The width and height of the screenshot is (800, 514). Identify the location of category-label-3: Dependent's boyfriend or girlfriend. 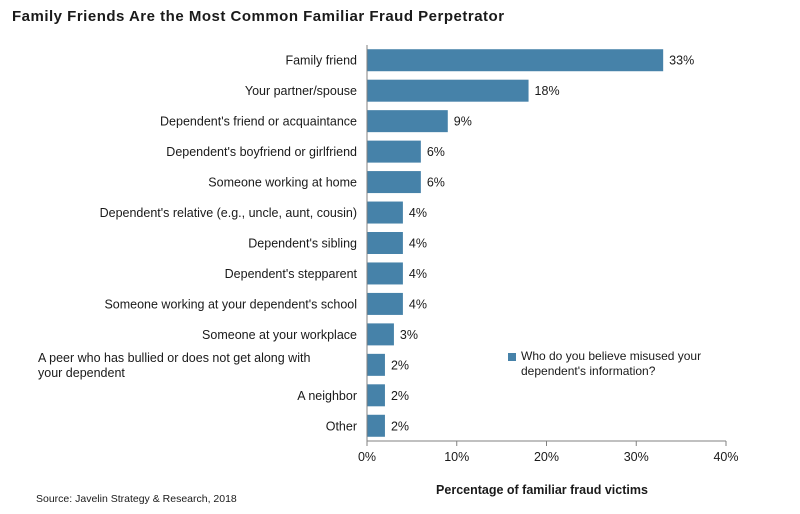
(261, 152).